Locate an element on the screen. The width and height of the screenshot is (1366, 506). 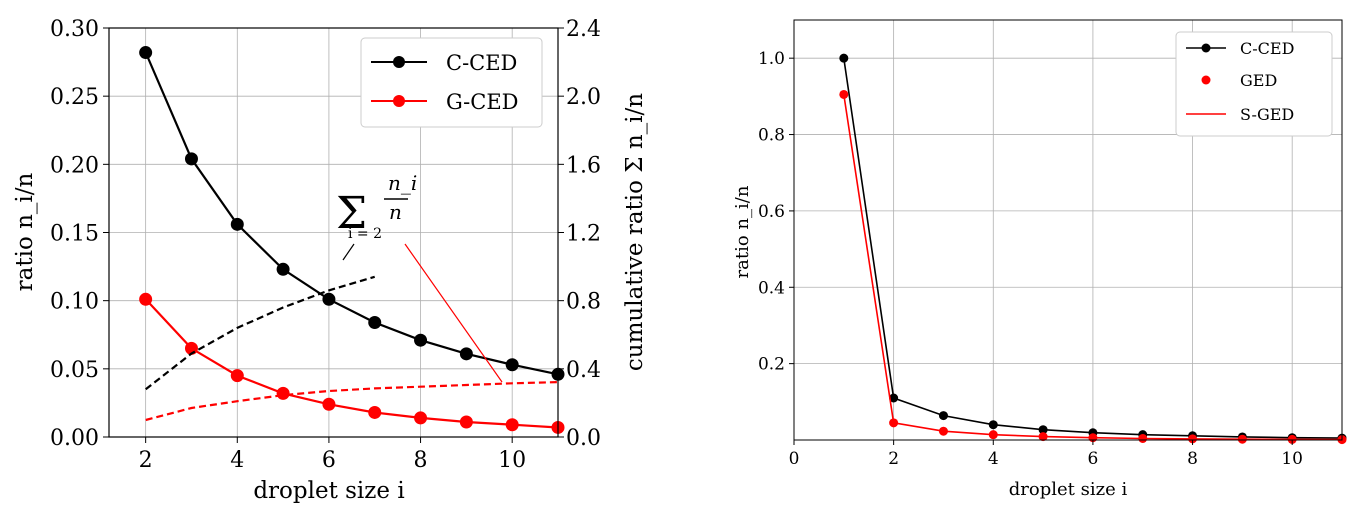
left-y-axis-label: ratio n_i/n is located at coordinates (25, 231).